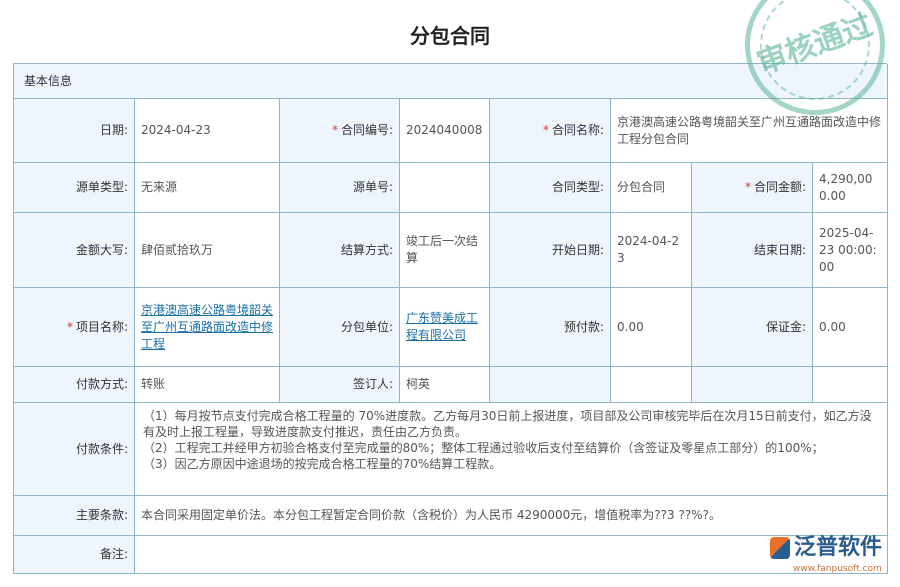 The width and height of the screenshot is (900, 587). I want to click on signer-label: 签订人:, so click(340, 385).